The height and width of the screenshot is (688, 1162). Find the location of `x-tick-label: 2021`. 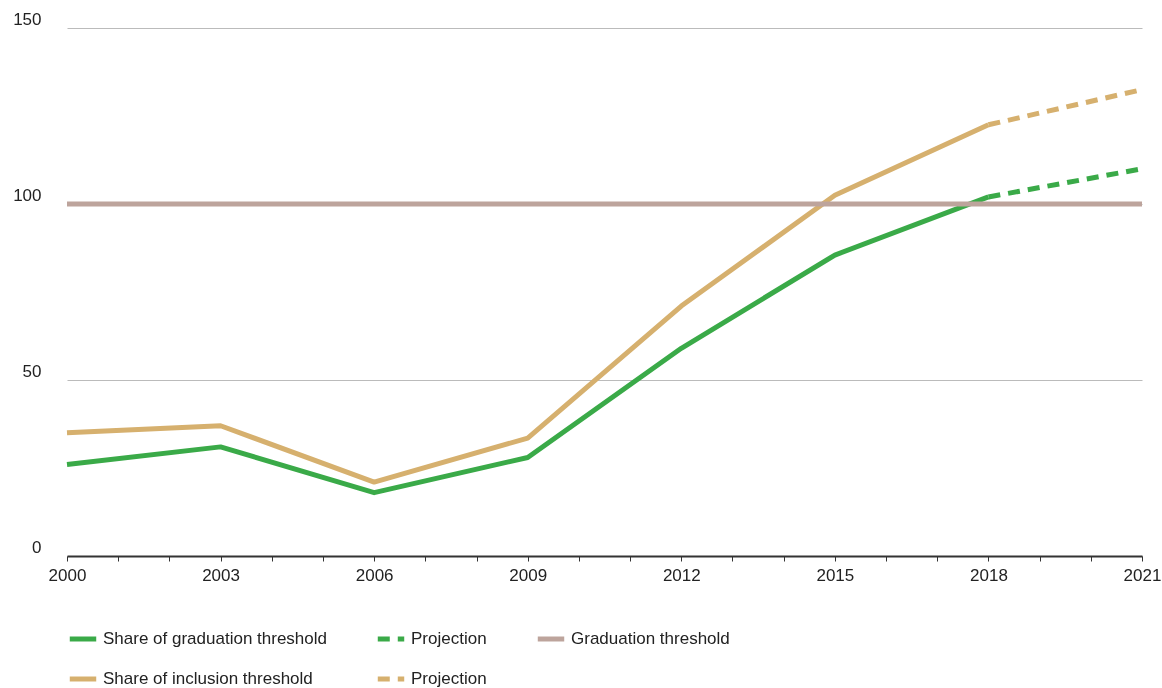

x-tick-label: 2021 is located at coordinates (1142, 575).